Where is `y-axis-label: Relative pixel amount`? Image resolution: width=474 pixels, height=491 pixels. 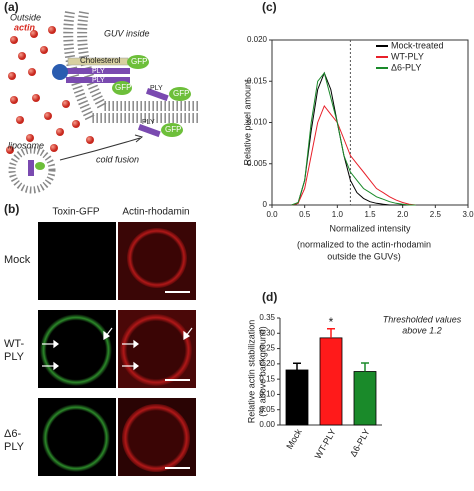
y-axis-label: Relative pixel amount is located at coordinates (247, 122).